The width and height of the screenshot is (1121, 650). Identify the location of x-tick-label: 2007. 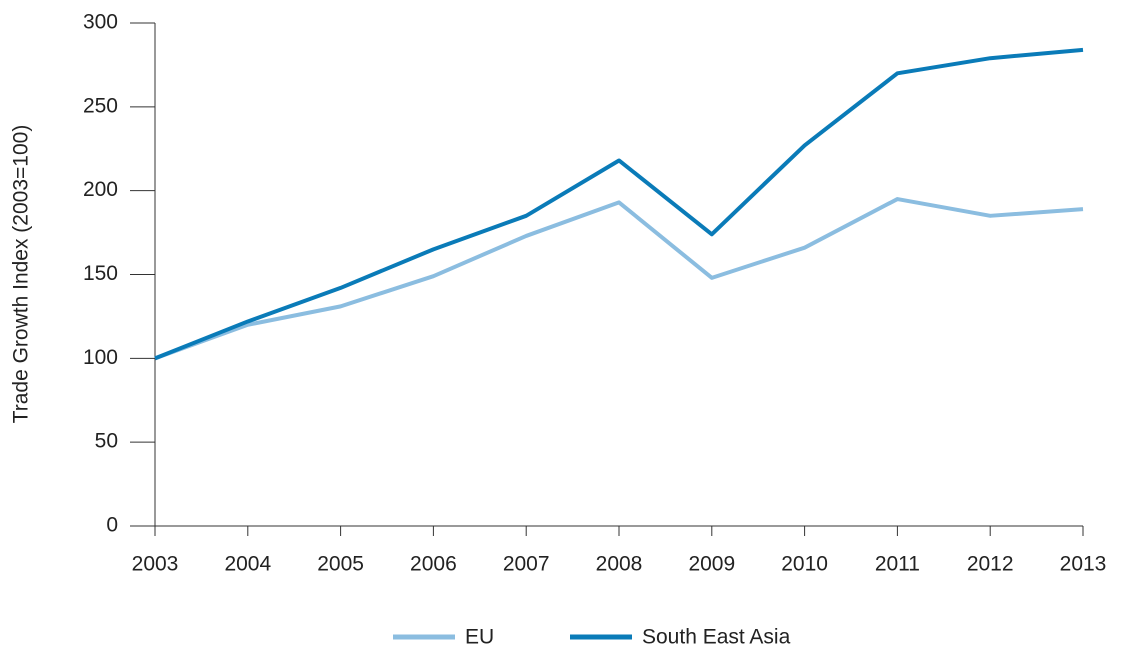
(526, 564).